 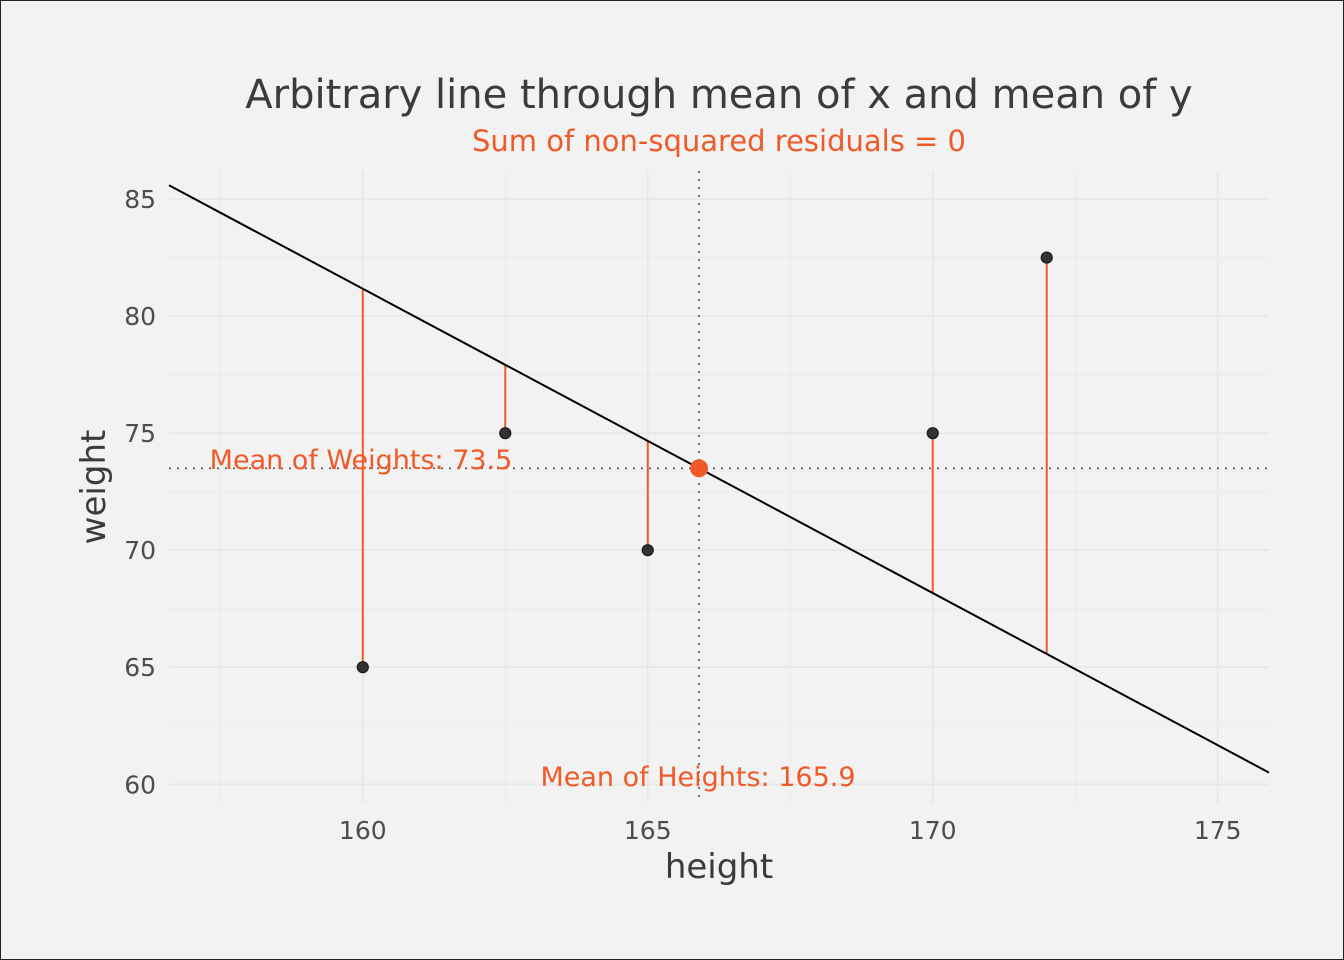 What do you see at coordinates (140, 199) in the screenshot?
I see `y-tick-label: 85` at bounding box center [140, 199].